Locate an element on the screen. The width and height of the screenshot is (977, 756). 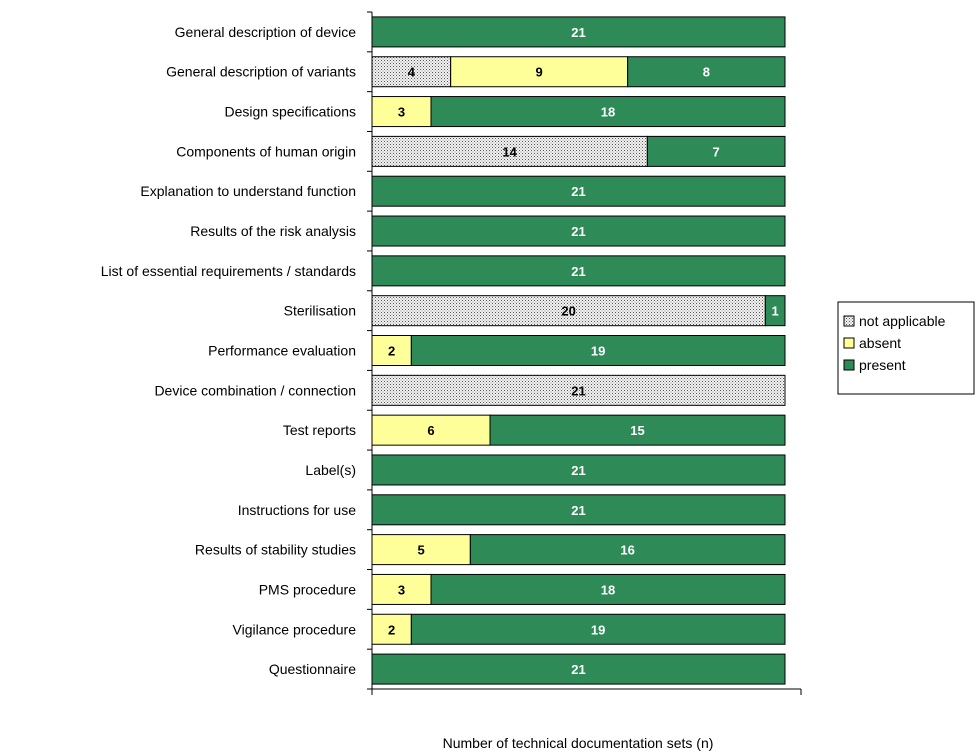
data-label: 9 is located at coordinates (539, 72).